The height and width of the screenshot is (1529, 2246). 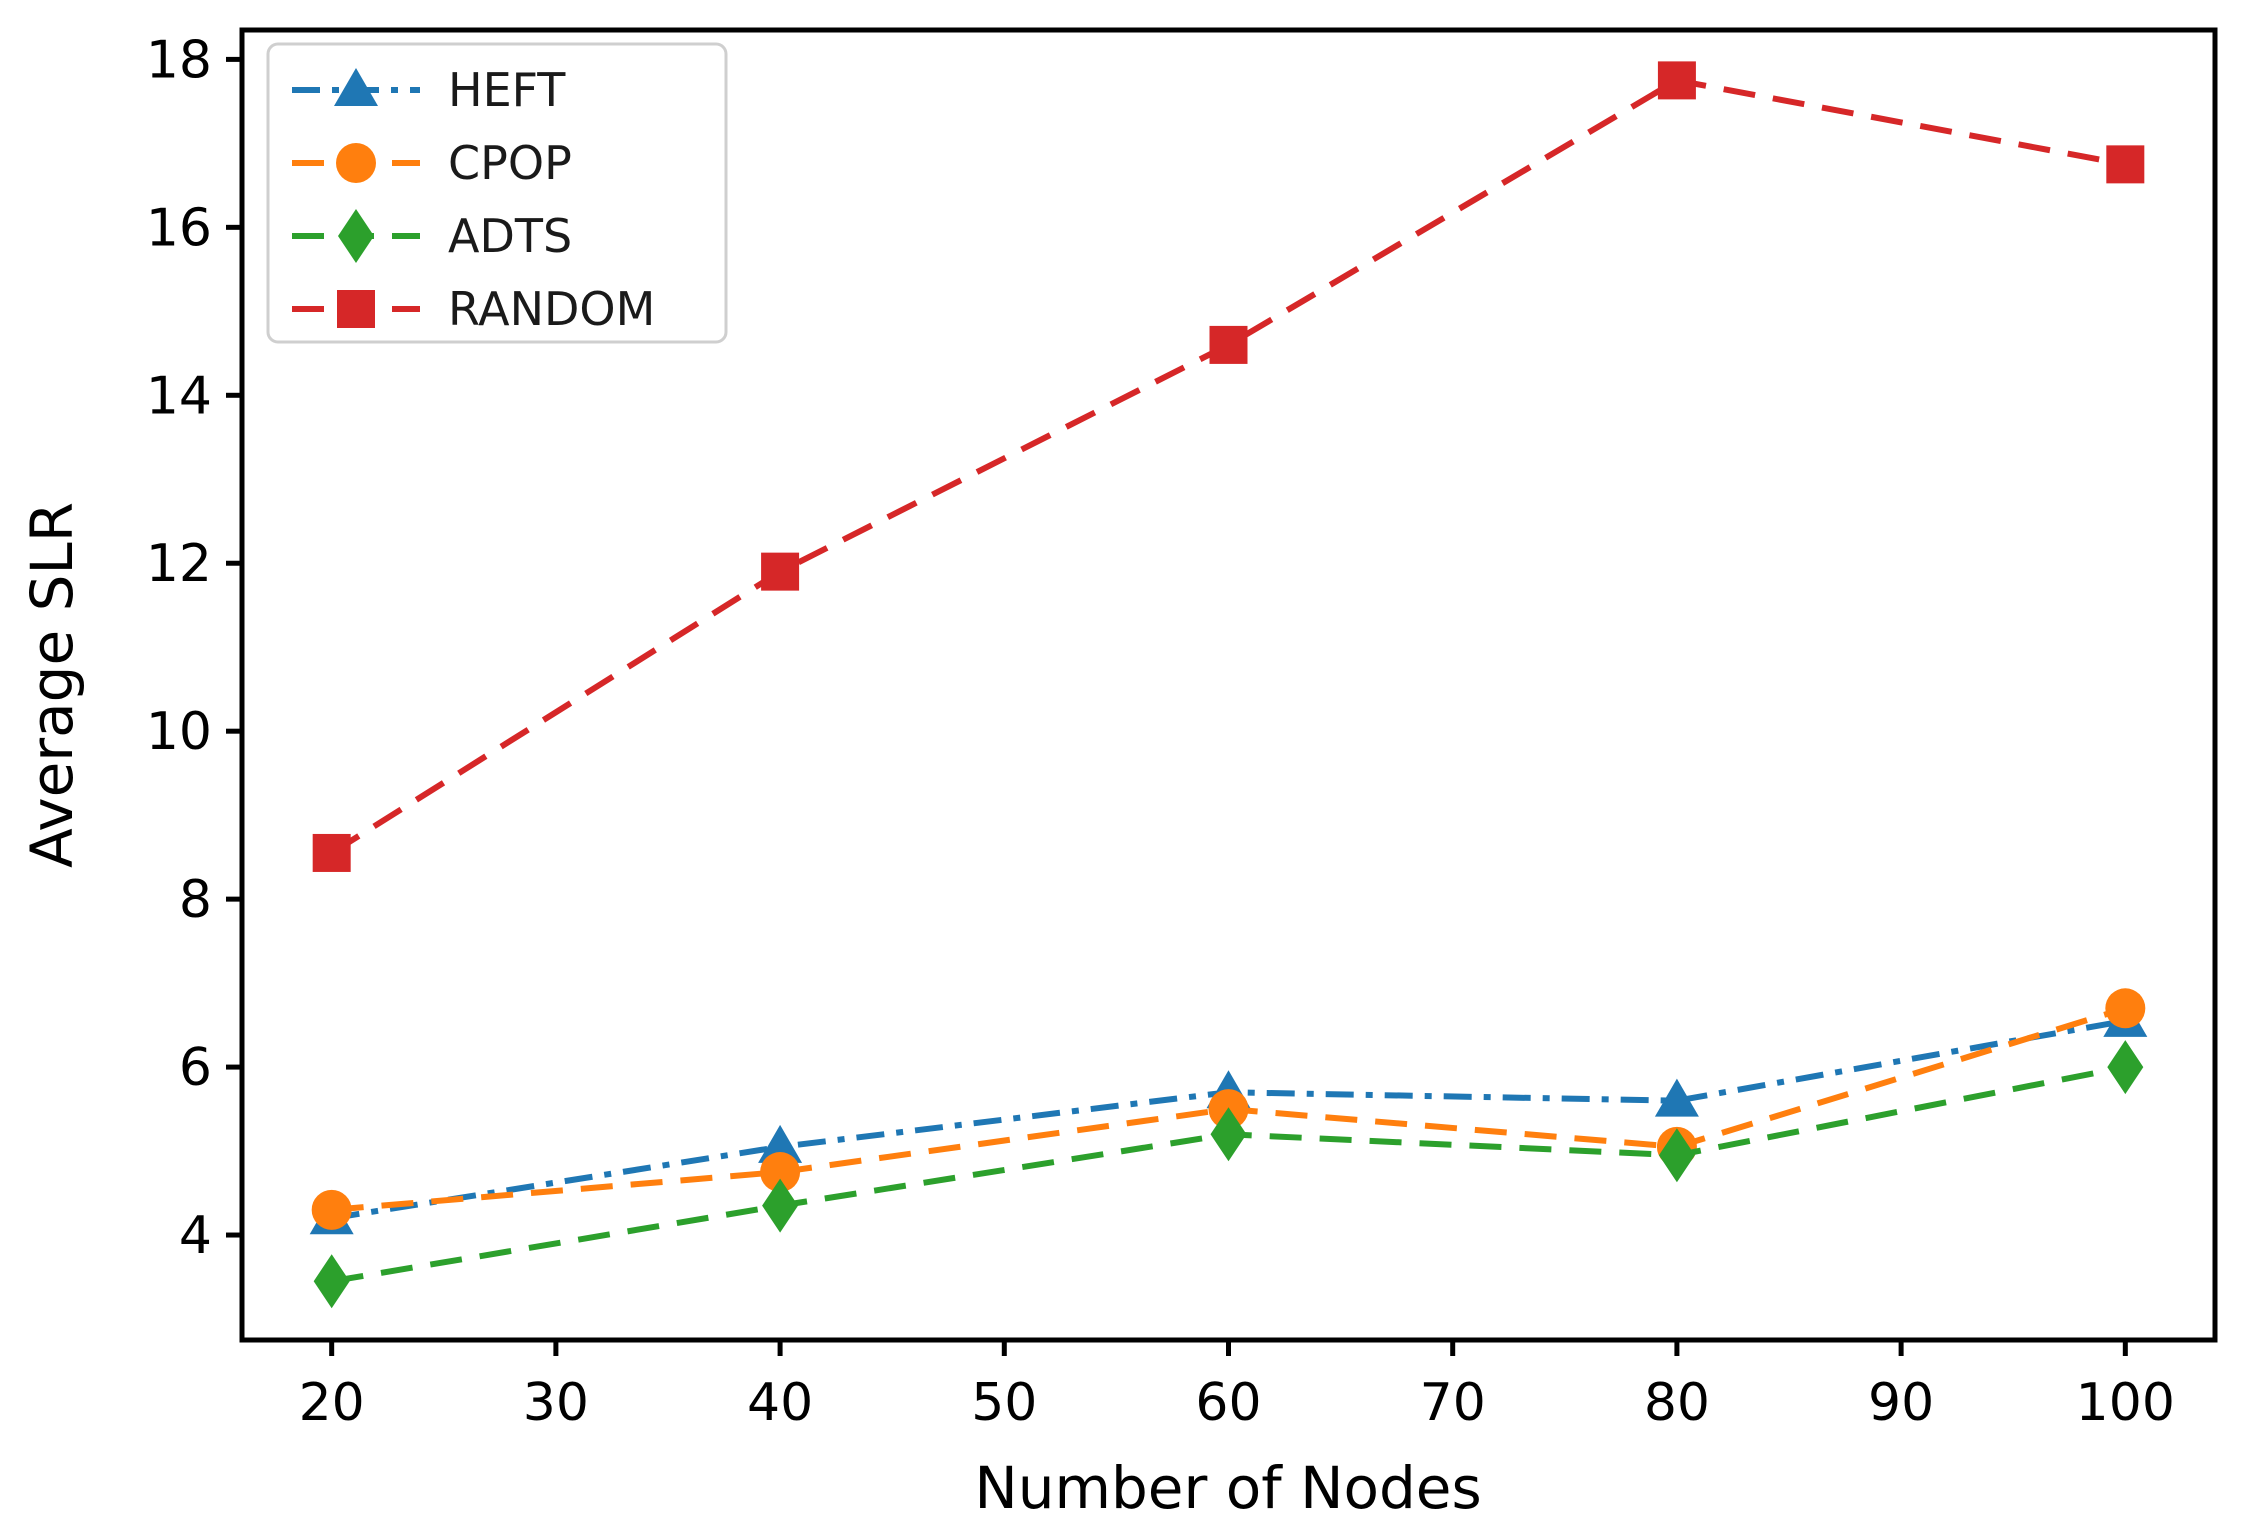 What do you see at coordinates (429, 90) in the screenshot?
I see `legend-entry-heft: HEFT` at bounding box center [429, 90].